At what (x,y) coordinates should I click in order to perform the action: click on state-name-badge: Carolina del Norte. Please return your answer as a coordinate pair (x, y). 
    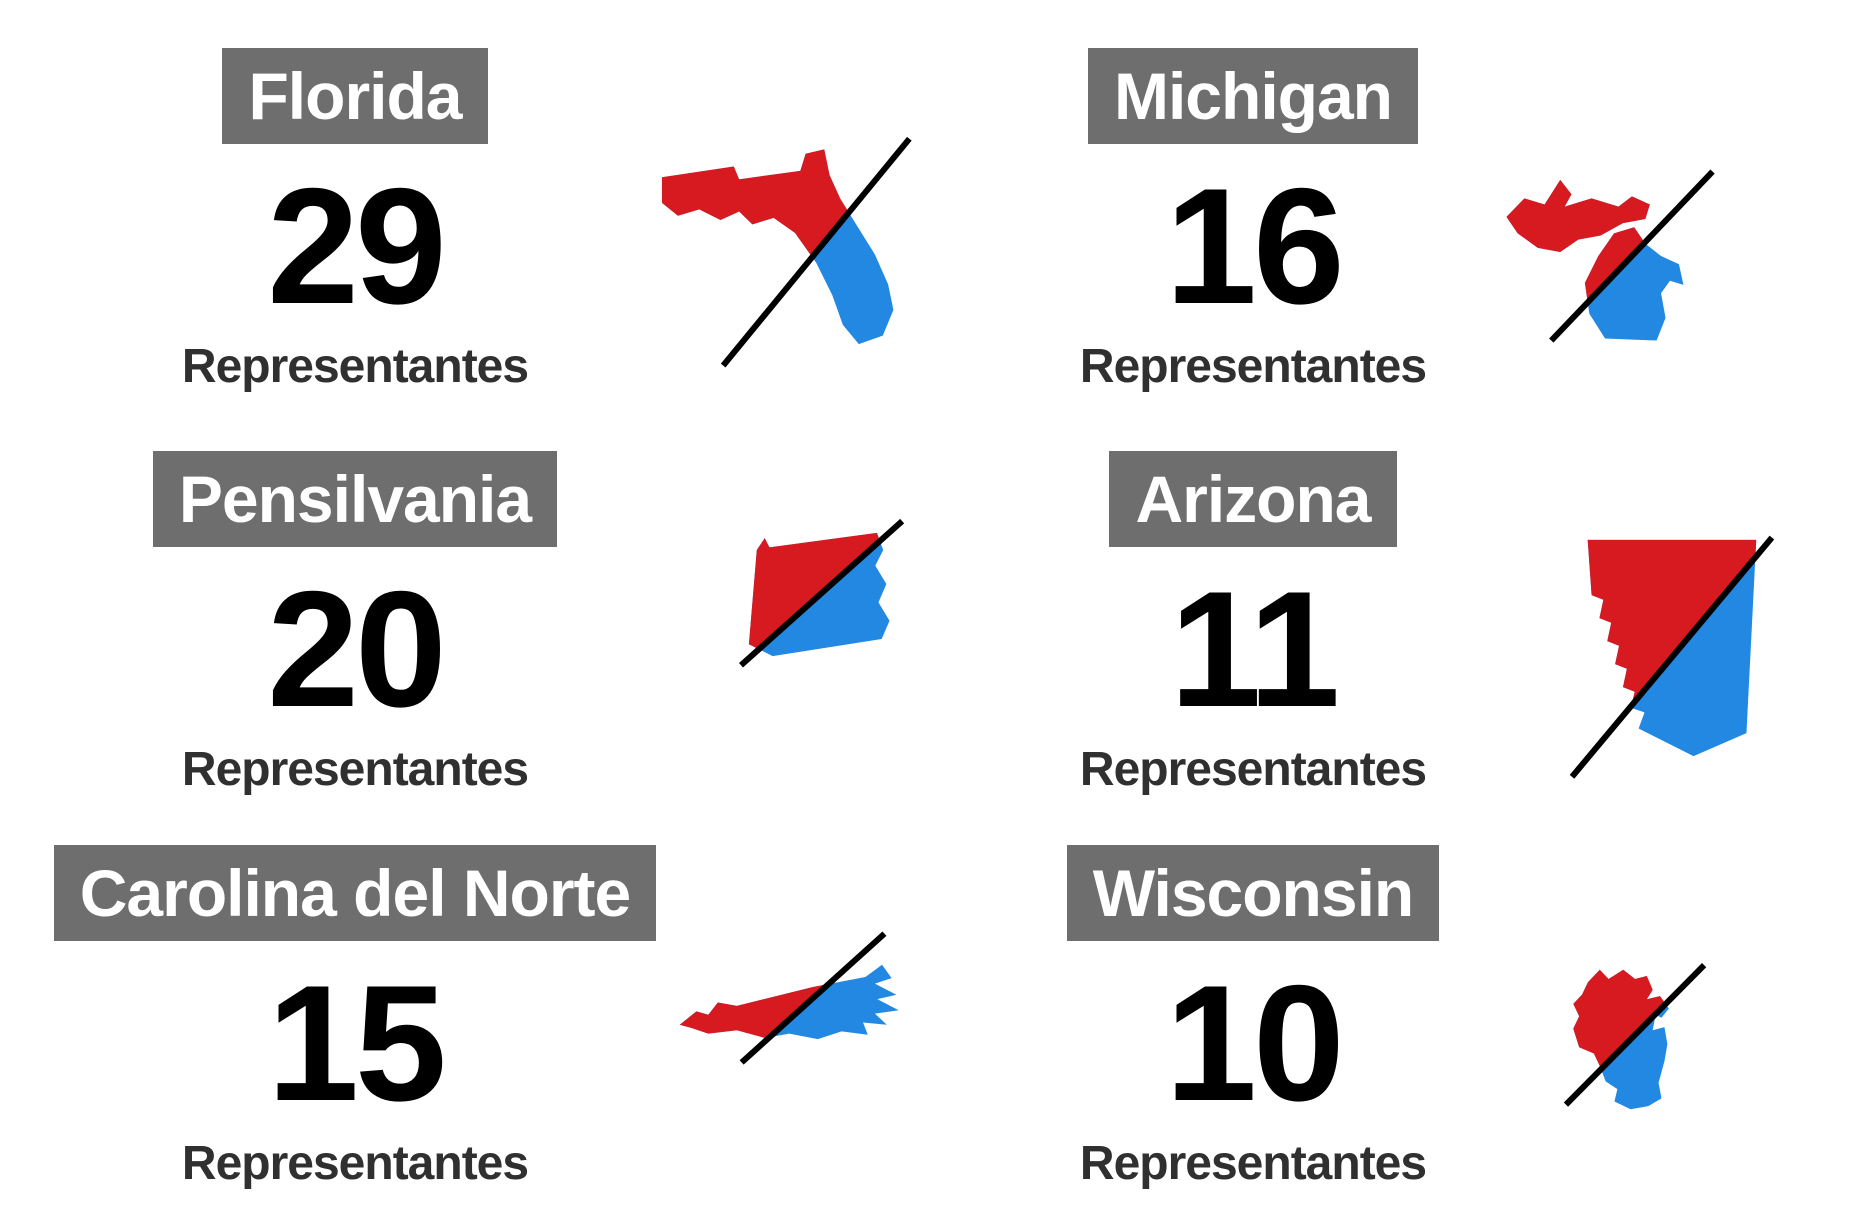
    Looking at the image, I should click on (355, 893).